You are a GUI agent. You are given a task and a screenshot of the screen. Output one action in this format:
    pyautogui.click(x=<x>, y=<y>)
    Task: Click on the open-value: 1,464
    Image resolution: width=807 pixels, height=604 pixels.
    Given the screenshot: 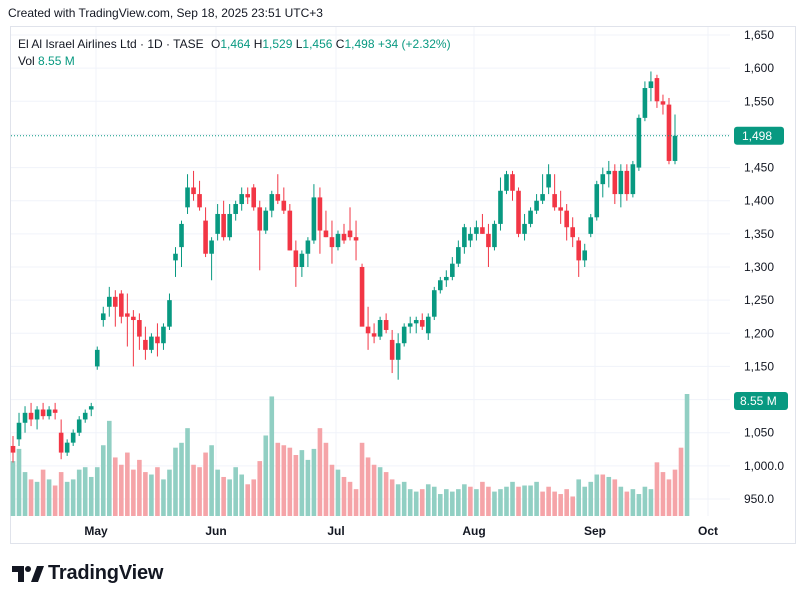 What is the action you would take?
    pyautogui.click(x=235, y=44)
    